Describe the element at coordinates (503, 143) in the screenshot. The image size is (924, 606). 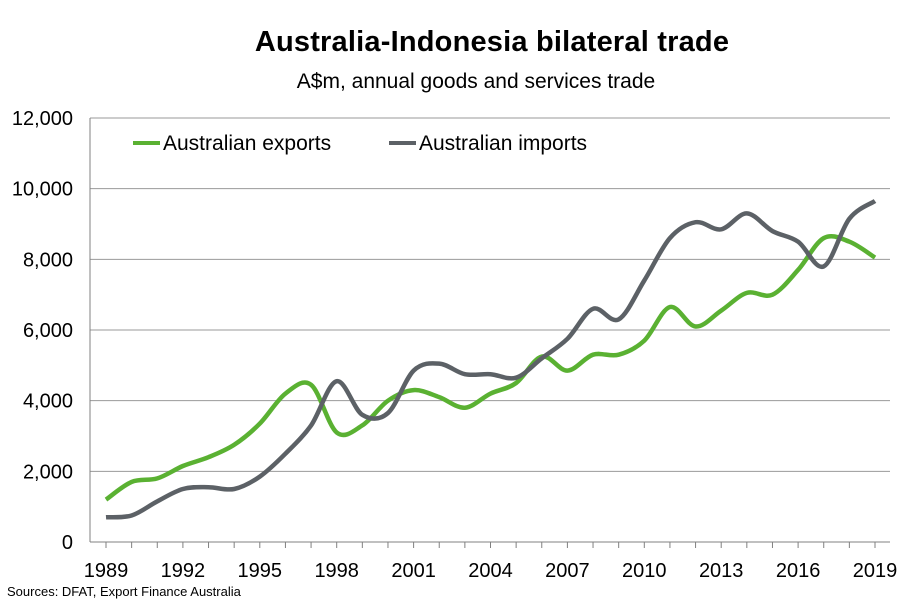
I see `legend-label-imports: Australian imports` at that location.